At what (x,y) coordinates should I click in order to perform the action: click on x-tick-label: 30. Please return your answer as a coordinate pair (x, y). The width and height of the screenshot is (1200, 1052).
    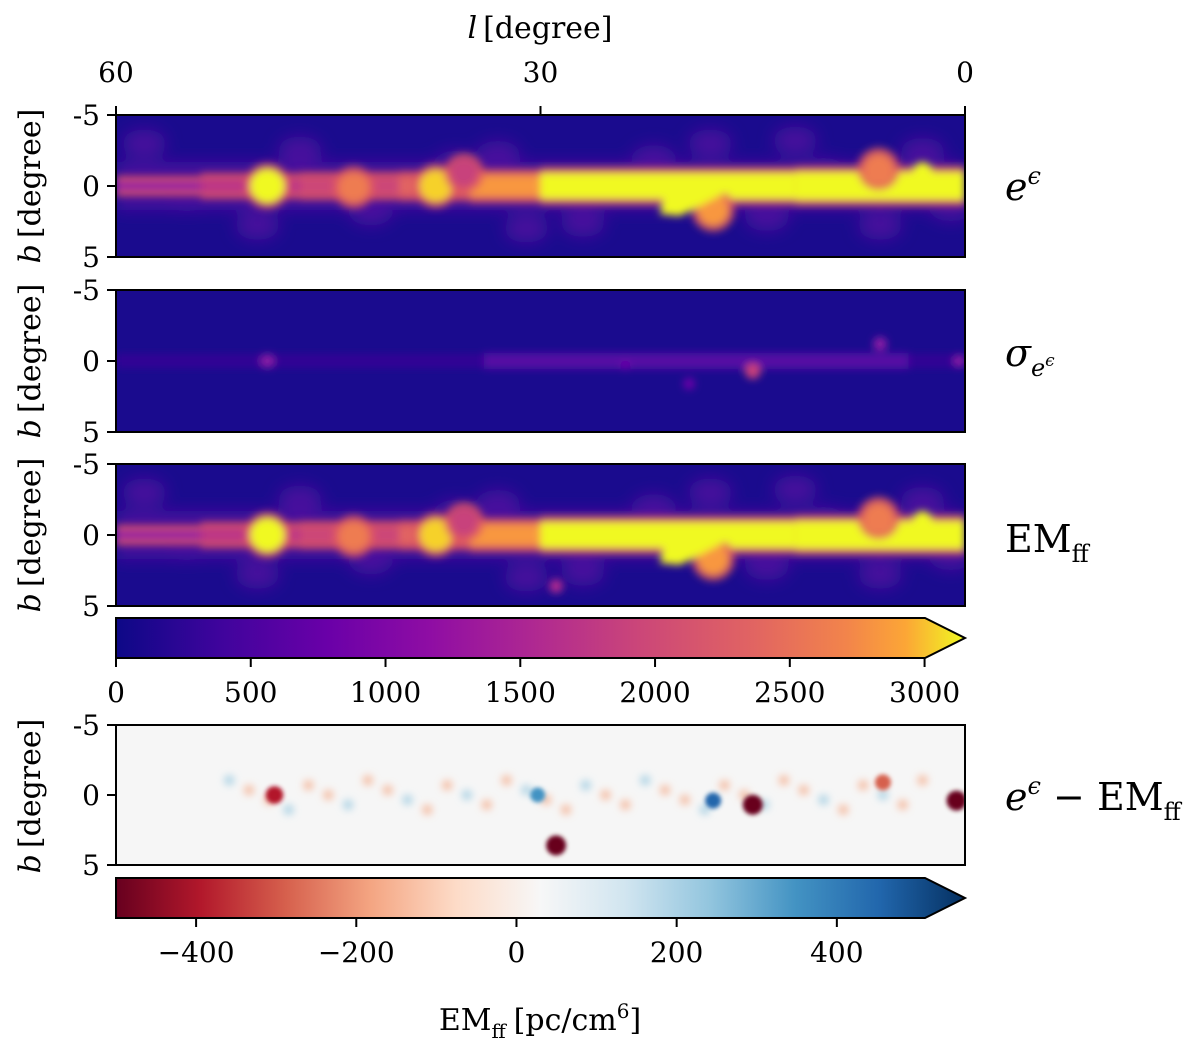
    Looking at the image, I should click on (541, 72).